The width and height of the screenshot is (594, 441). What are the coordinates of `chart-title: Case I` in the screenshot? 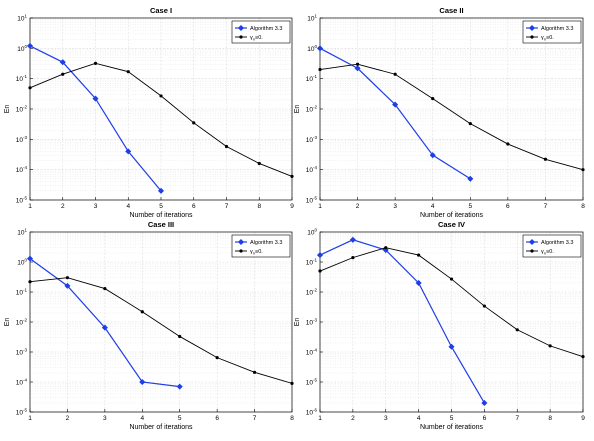 It's located at (161, 10).